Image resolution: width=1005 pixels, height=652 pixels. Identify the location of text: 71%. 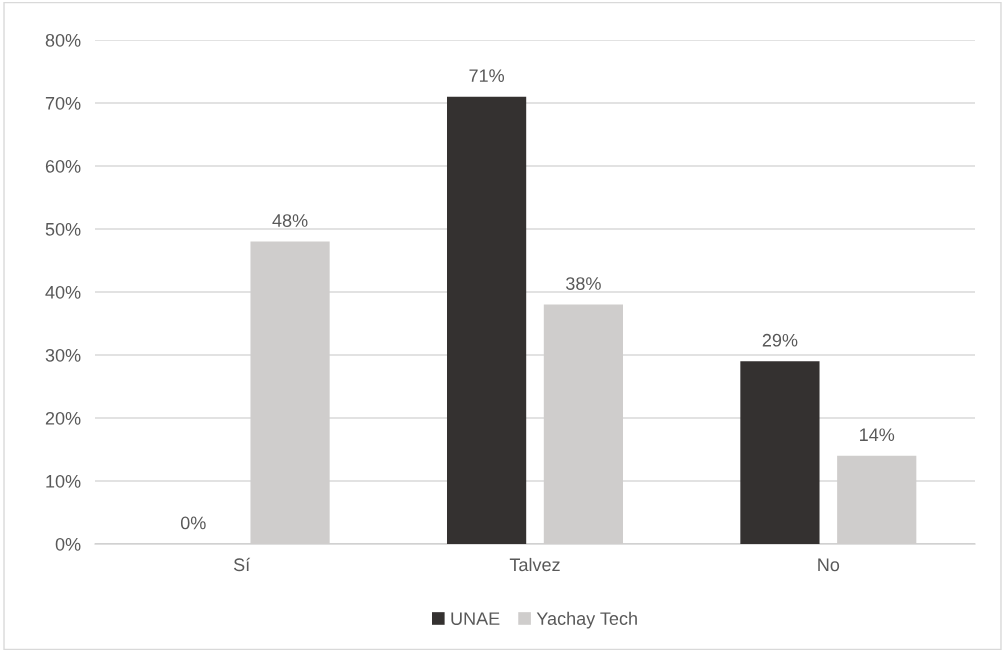
(487, 75).